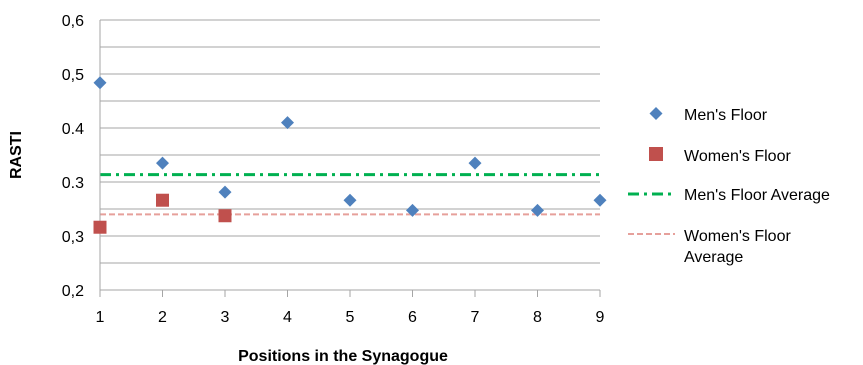 This screenshot has width=863, height=365. I want to click on x-tick-label: 2, so click(162, 317).